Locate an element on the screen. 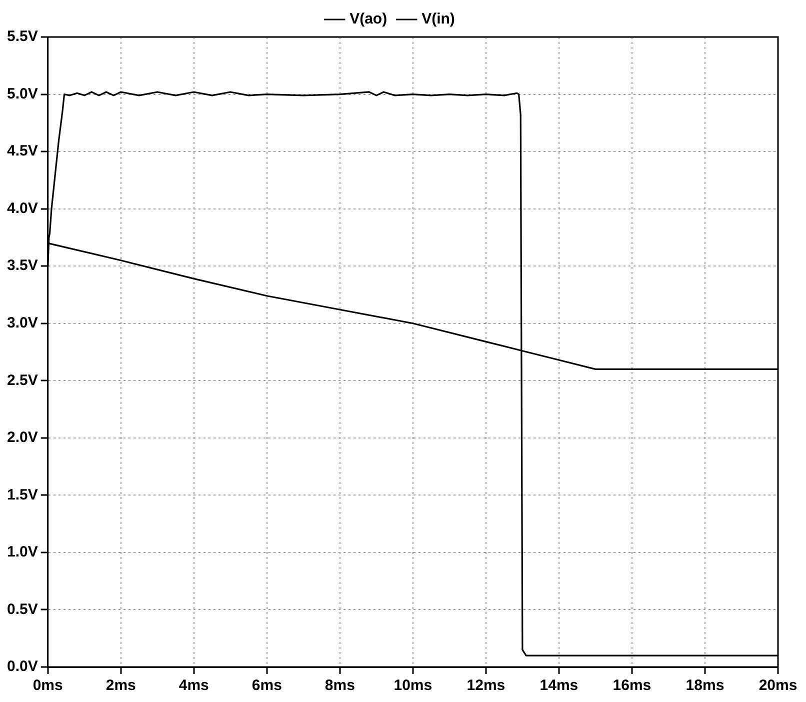 This screenshot has height=702, width=806. x-tick-label: 6ms is located at coordinates (267, 685).